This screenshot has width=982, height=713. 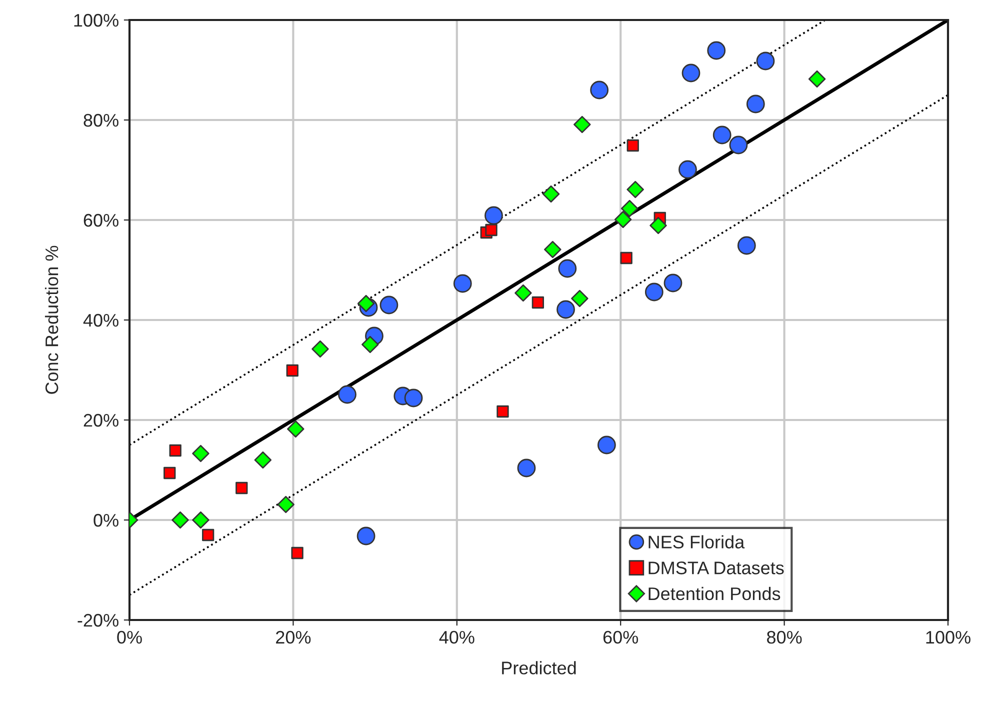 I want to click on x-axis-title: Predicted, so click(x=539, y=667).